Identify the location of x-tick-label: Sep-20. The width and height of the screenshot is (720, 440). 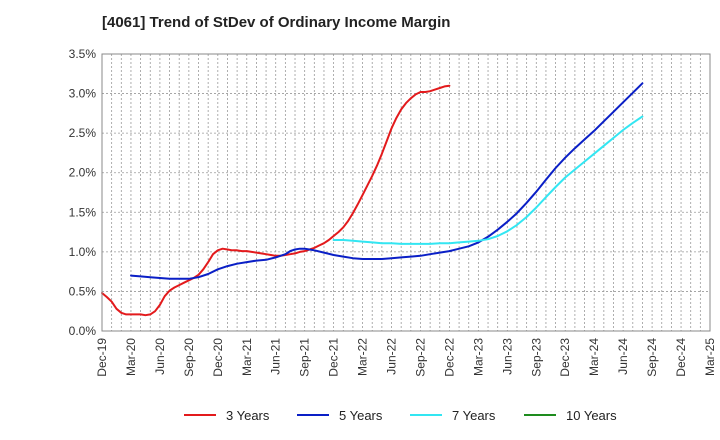
(189, 357).